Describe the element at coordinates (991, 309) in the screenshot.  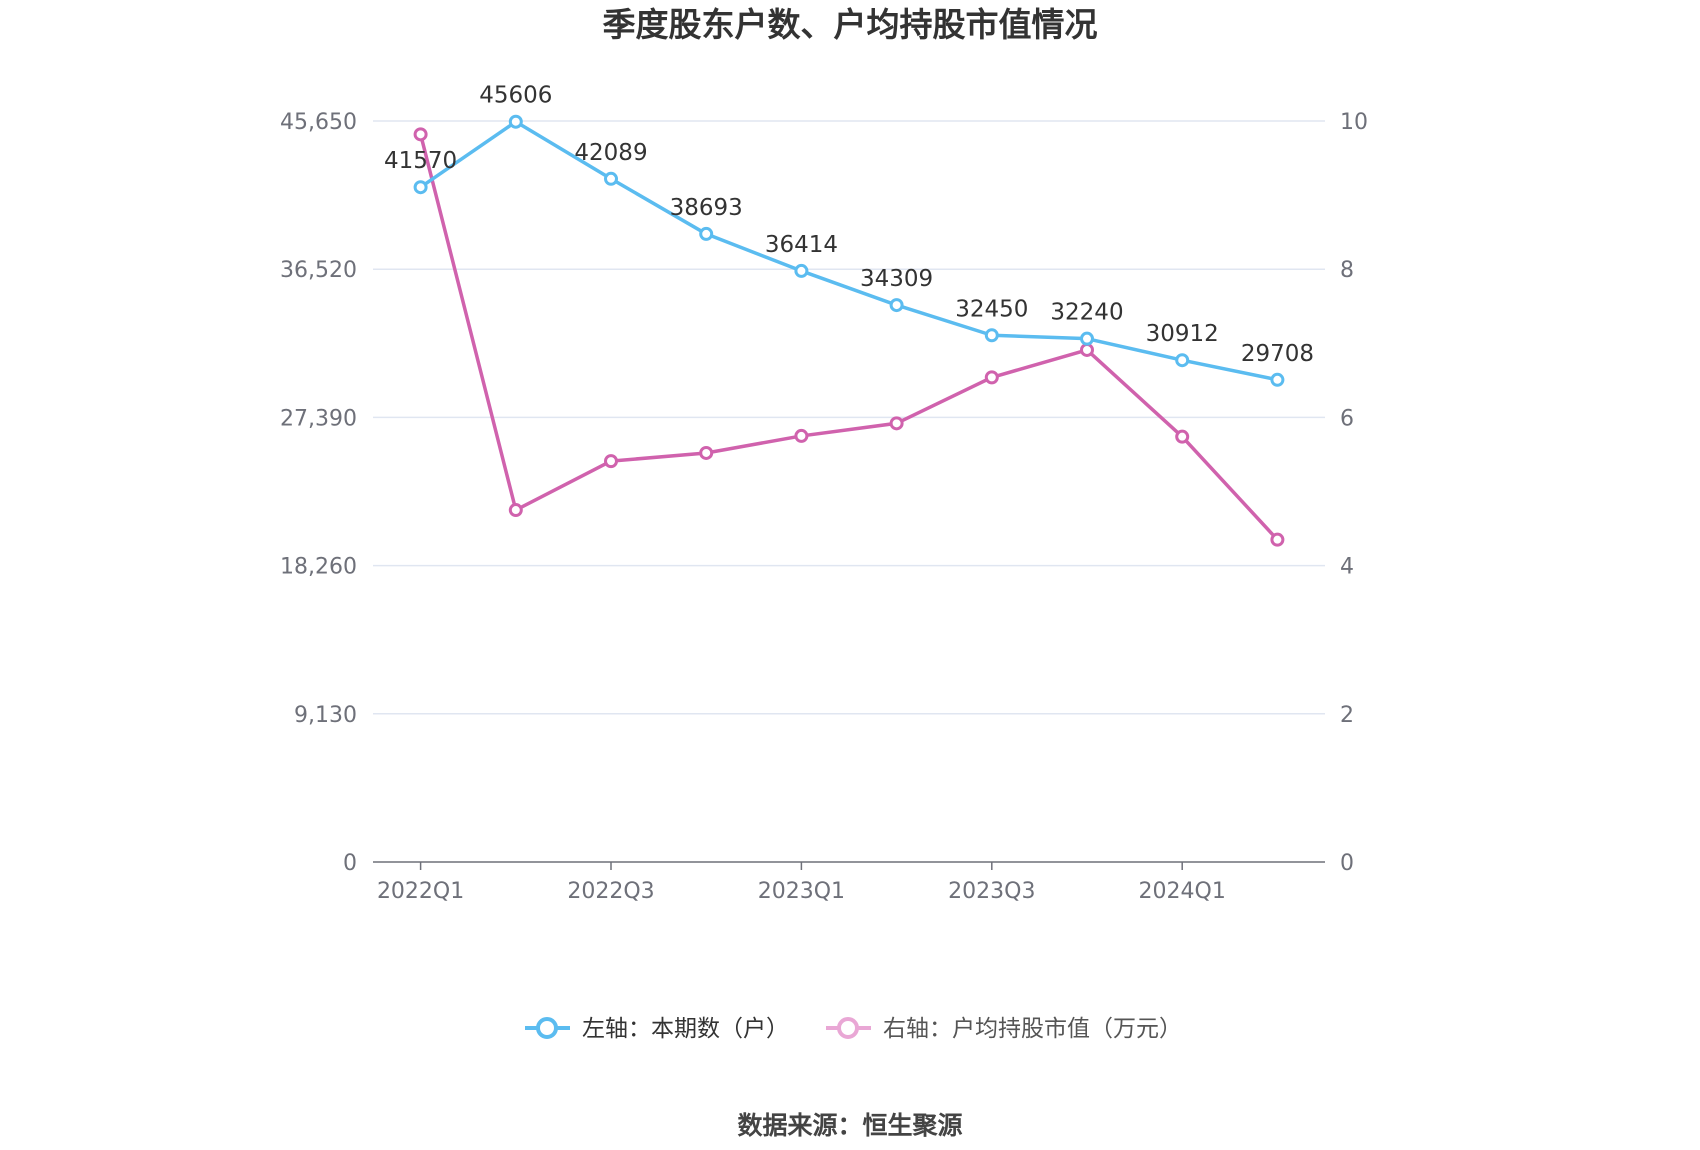
I see `data-label-left: 32450` at that location.